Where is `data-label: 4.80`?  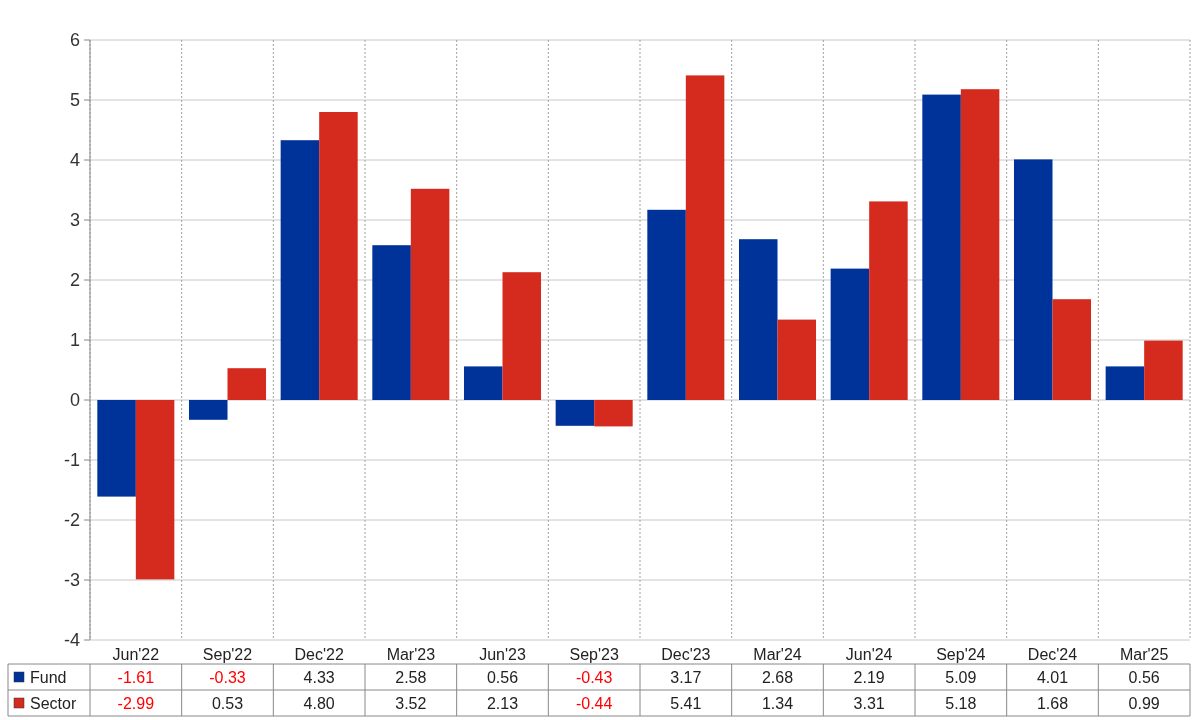 data-label: 4.80 is located at coordinates (319, 703).